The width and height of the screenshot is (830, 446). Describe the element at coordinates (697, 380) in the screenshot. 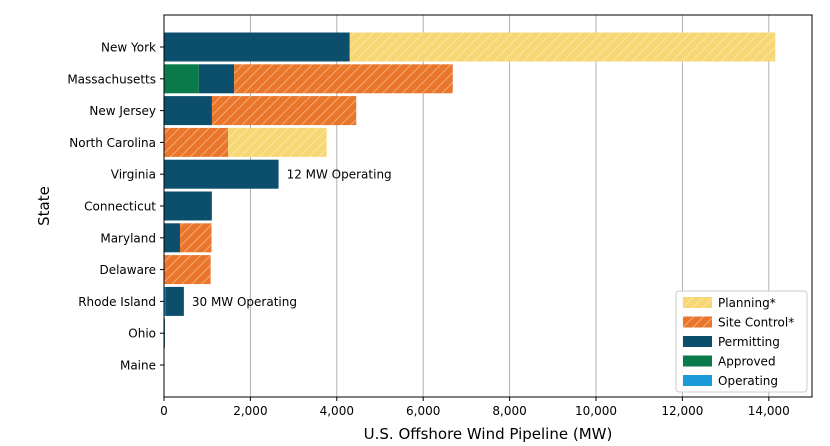

I see `legend-swatch-operating` at that location.